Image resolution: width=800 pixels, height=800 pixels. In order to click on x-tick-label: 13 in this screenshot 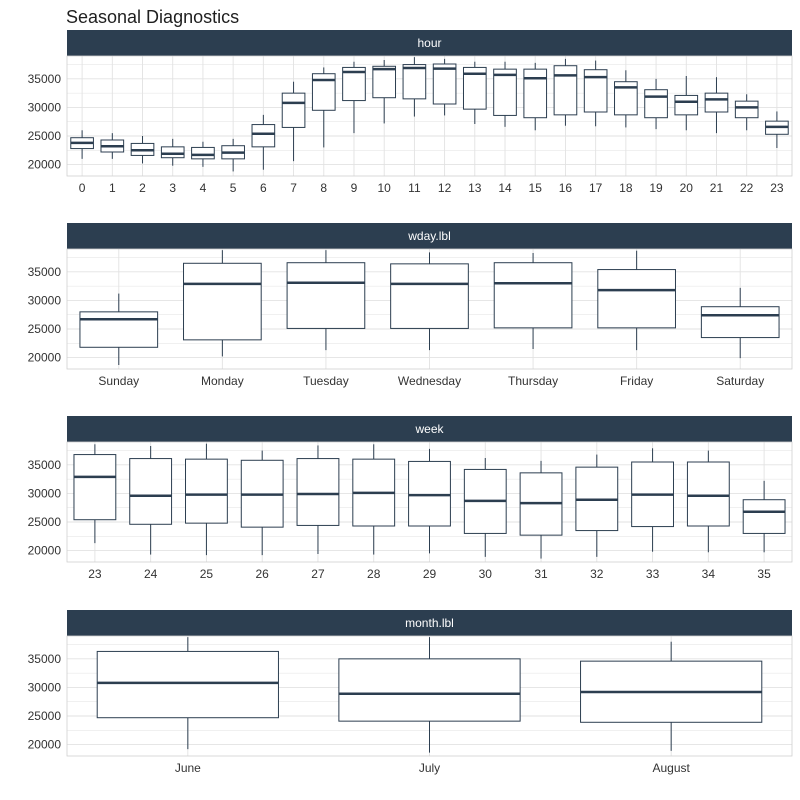, I will do `click(475, 188)`.